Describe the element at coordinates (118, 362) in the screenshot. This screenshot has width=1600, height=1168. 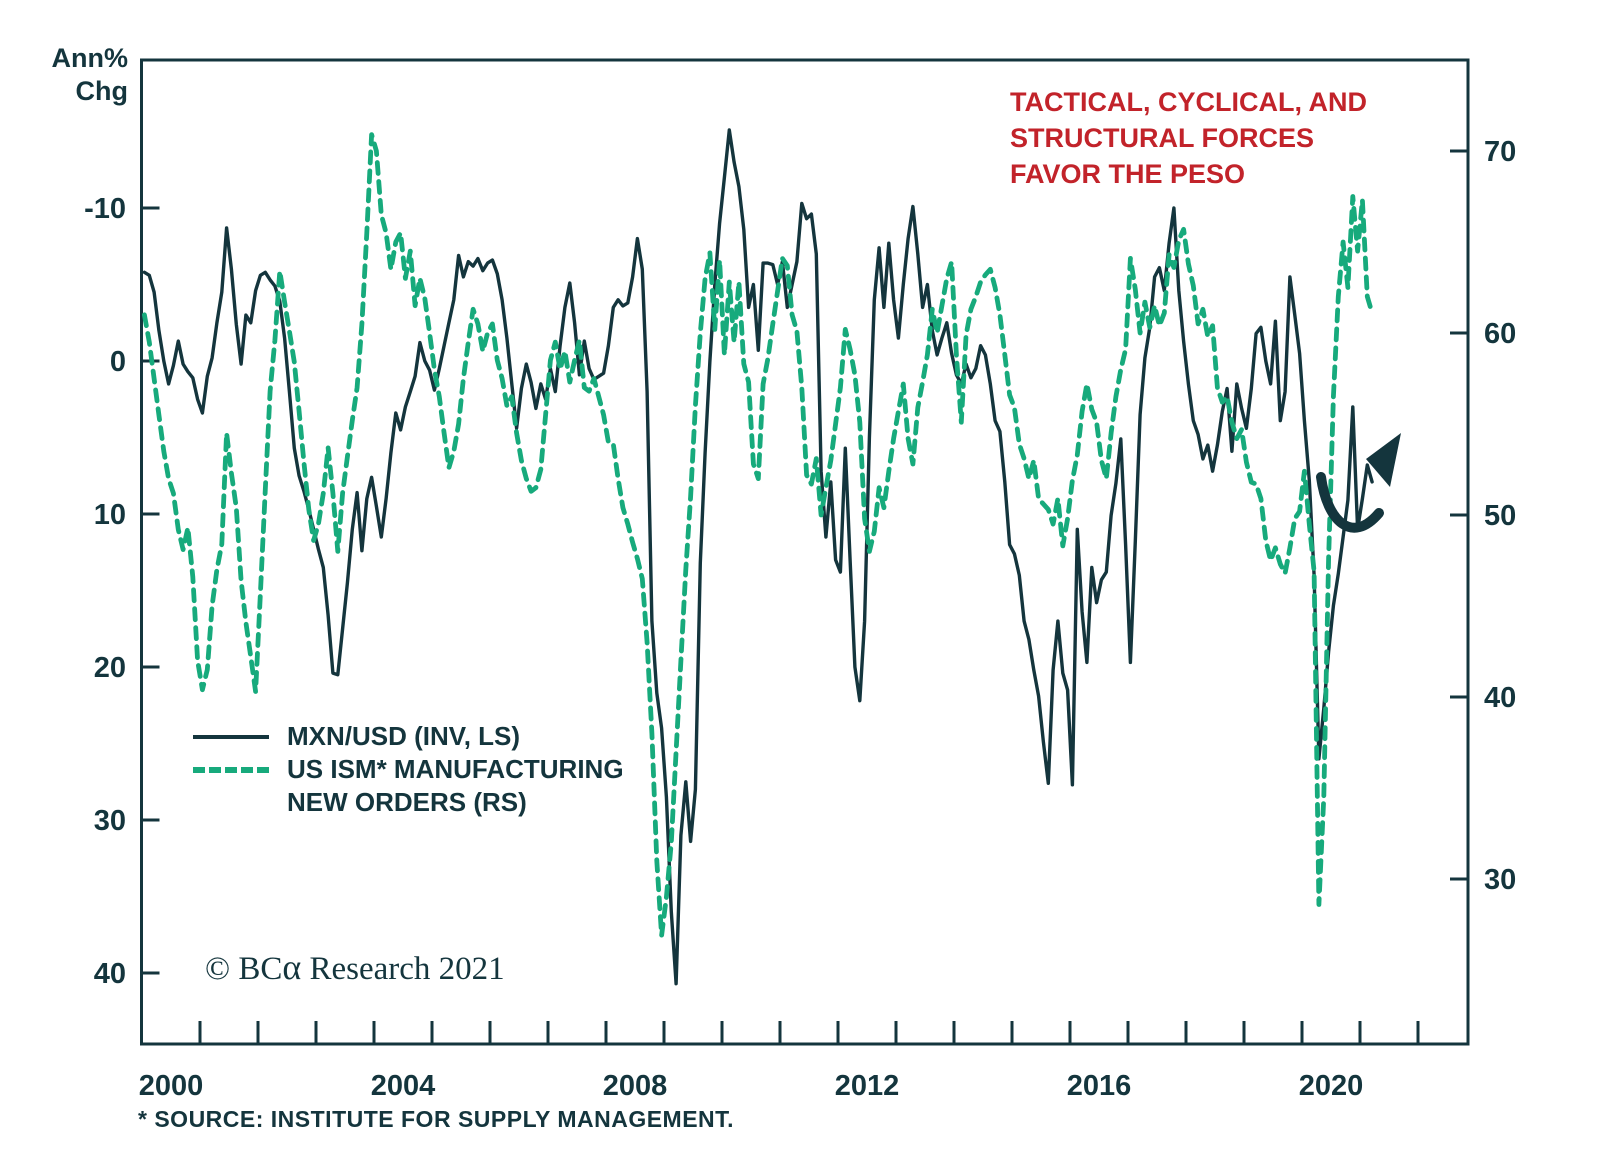
I see `left-axis-tick-label: 0` at that location.